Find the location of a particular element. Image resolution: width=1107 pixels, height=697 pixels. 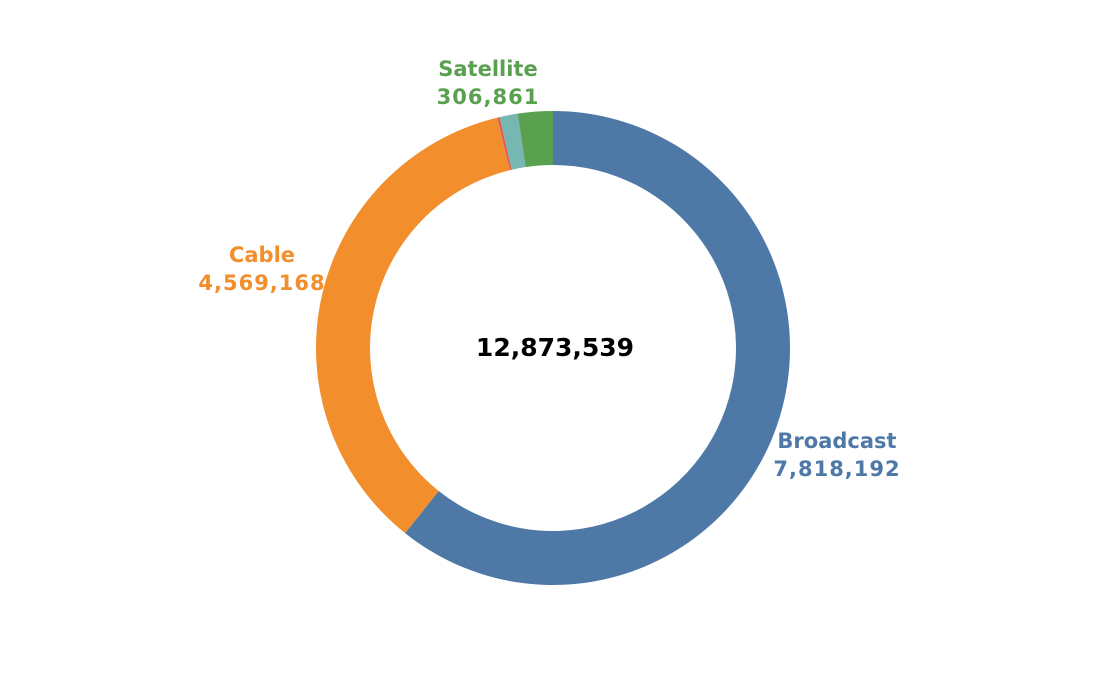

donut-slice-cable is located at coordinates (413, 325).